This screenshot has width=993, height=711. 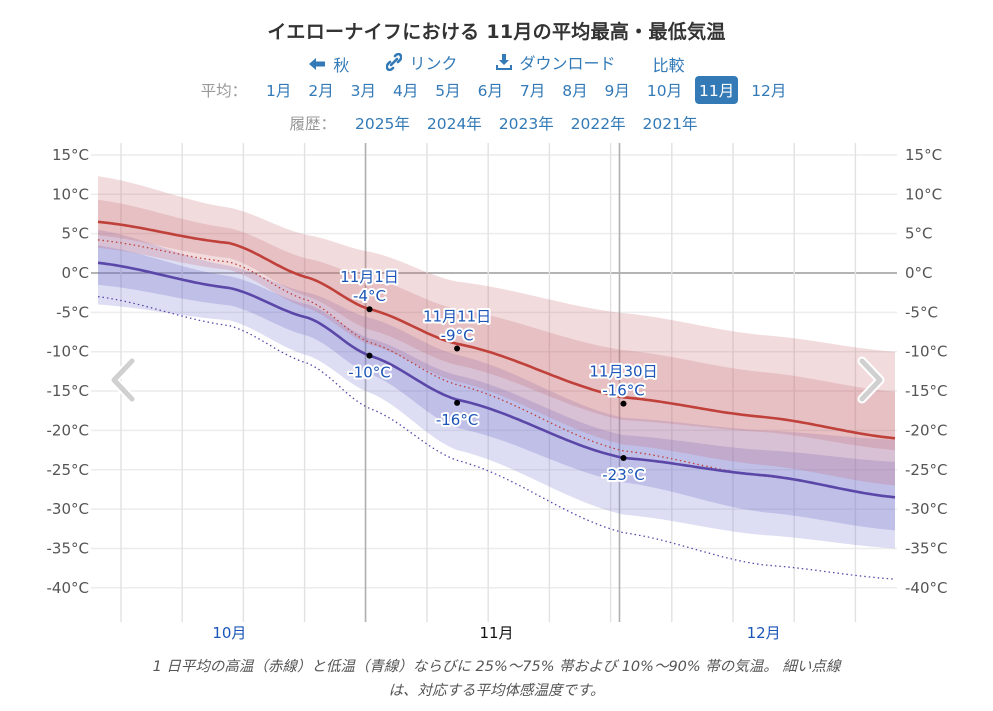 What do you see at coordinates (405, 91) in the screenshot?
I see `month-link-4: 4月` at bounding box center [405, 91].